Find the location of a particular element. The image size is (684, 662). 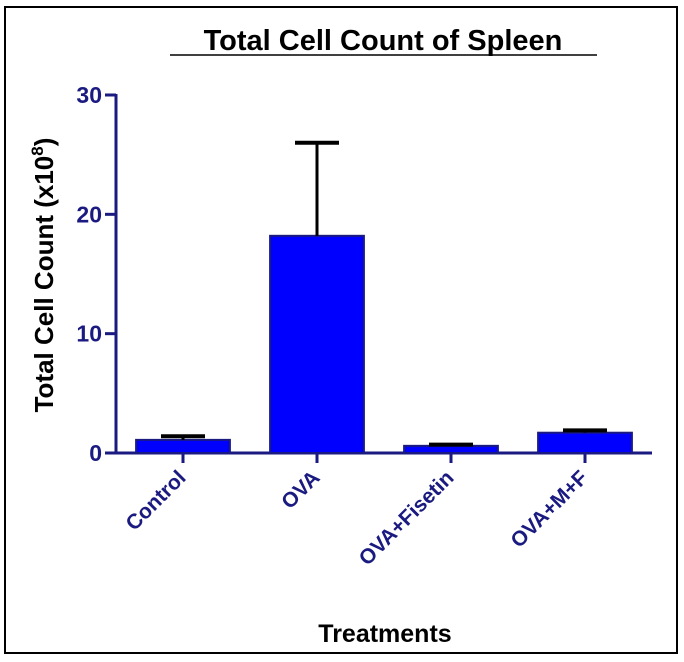

y-axis-label: Total Cell Count (x108) is located at coordinates (43, 275).